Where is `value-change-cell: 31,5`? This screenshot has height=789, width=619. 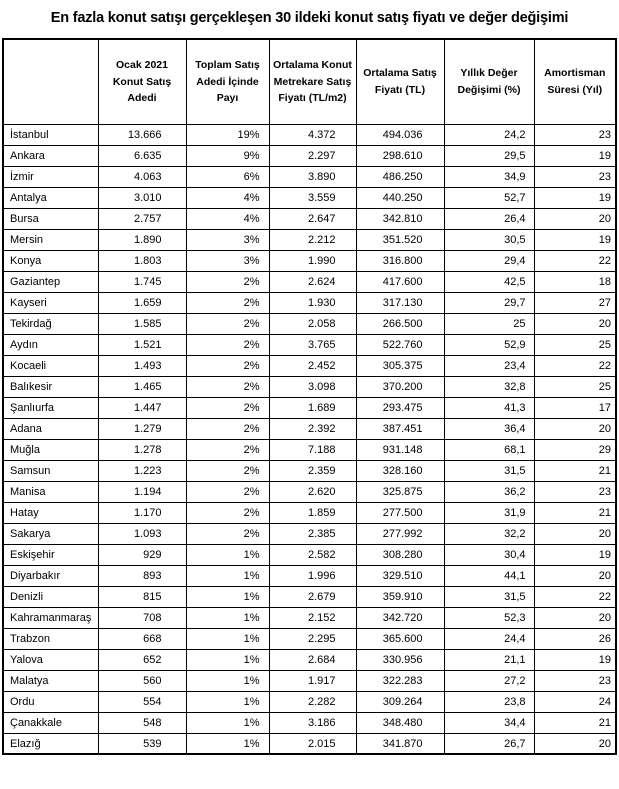
value-change-cell: 31,5 is located at coordinates (489, 470).